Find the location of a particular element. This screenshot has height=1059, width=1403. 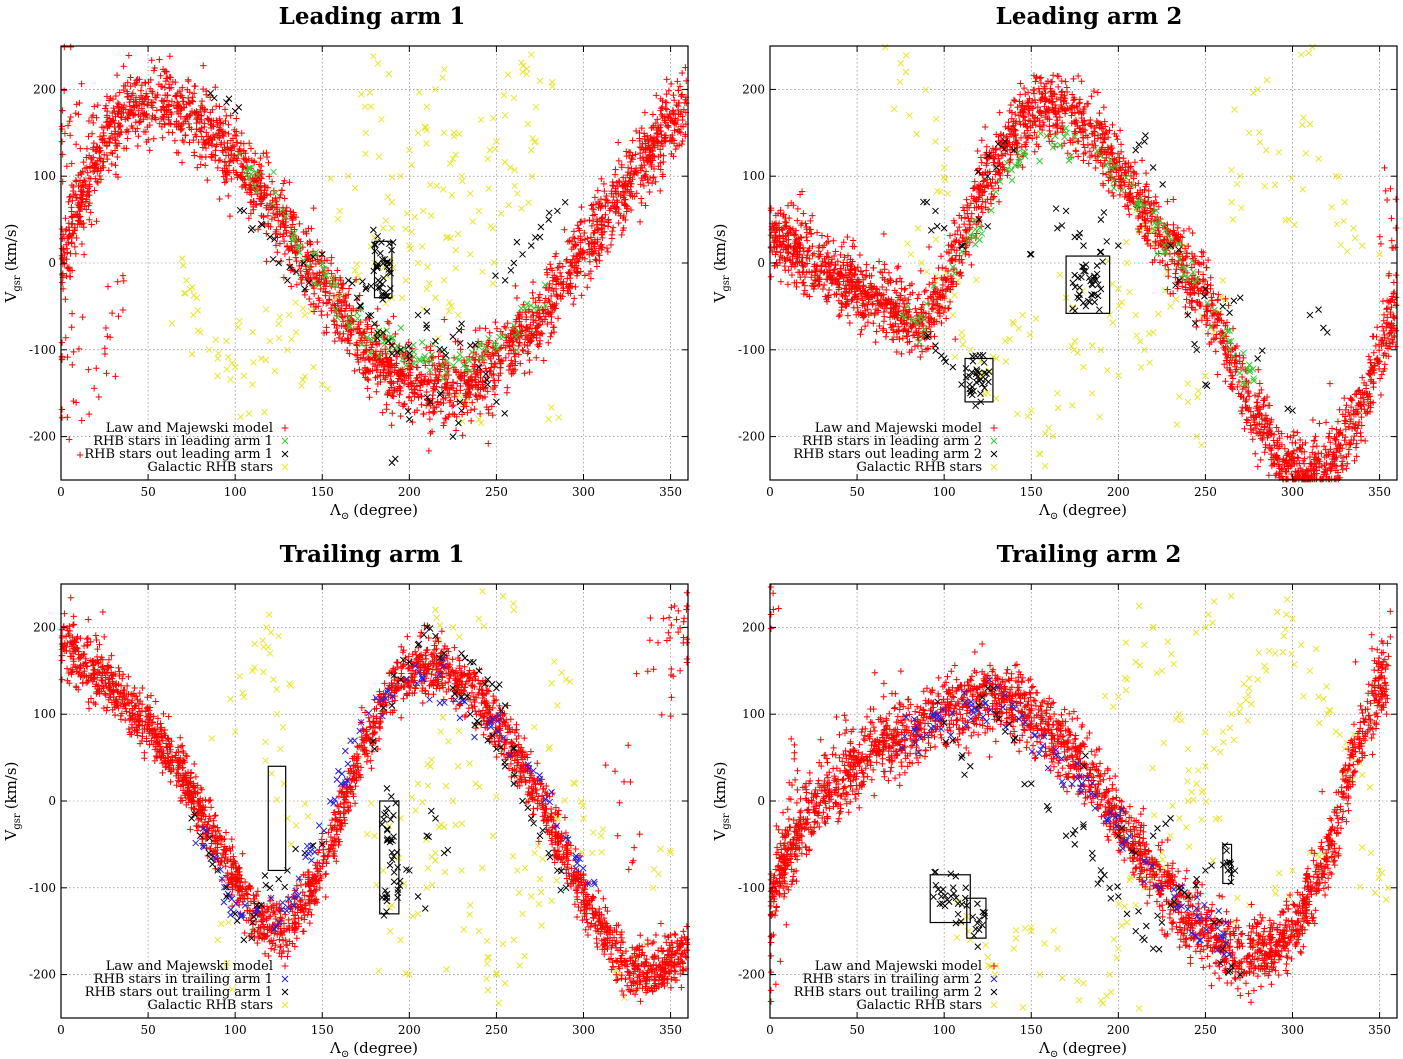

x-tick-label: 300 is located at coordinates (583, 492).